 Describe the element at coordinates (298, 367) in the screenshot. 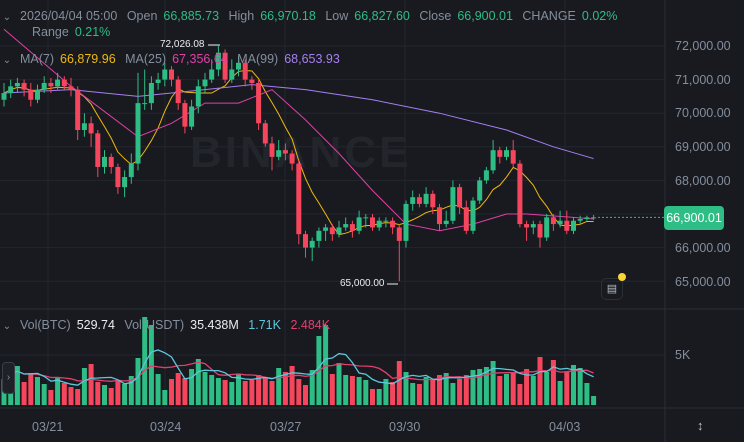

I see `volume-ma-lines` at that location.